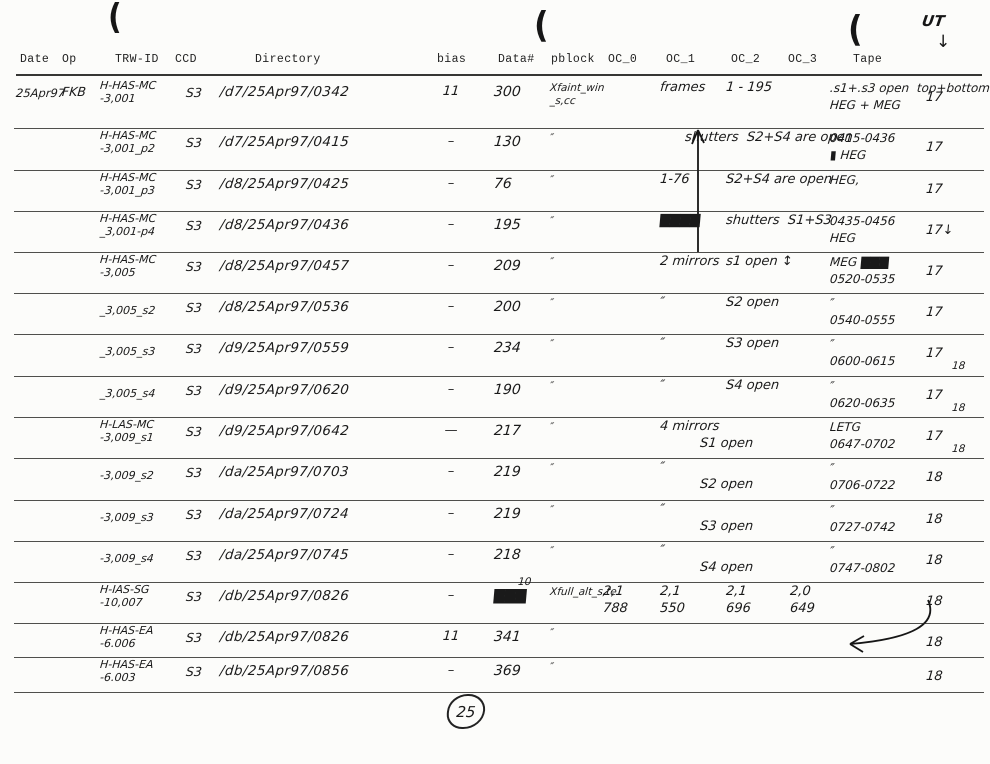 The image size is (990, 764). Describe the element at coordinates (672, 608) in the screenshot. I see `cell-oc1b: 550` at that location.